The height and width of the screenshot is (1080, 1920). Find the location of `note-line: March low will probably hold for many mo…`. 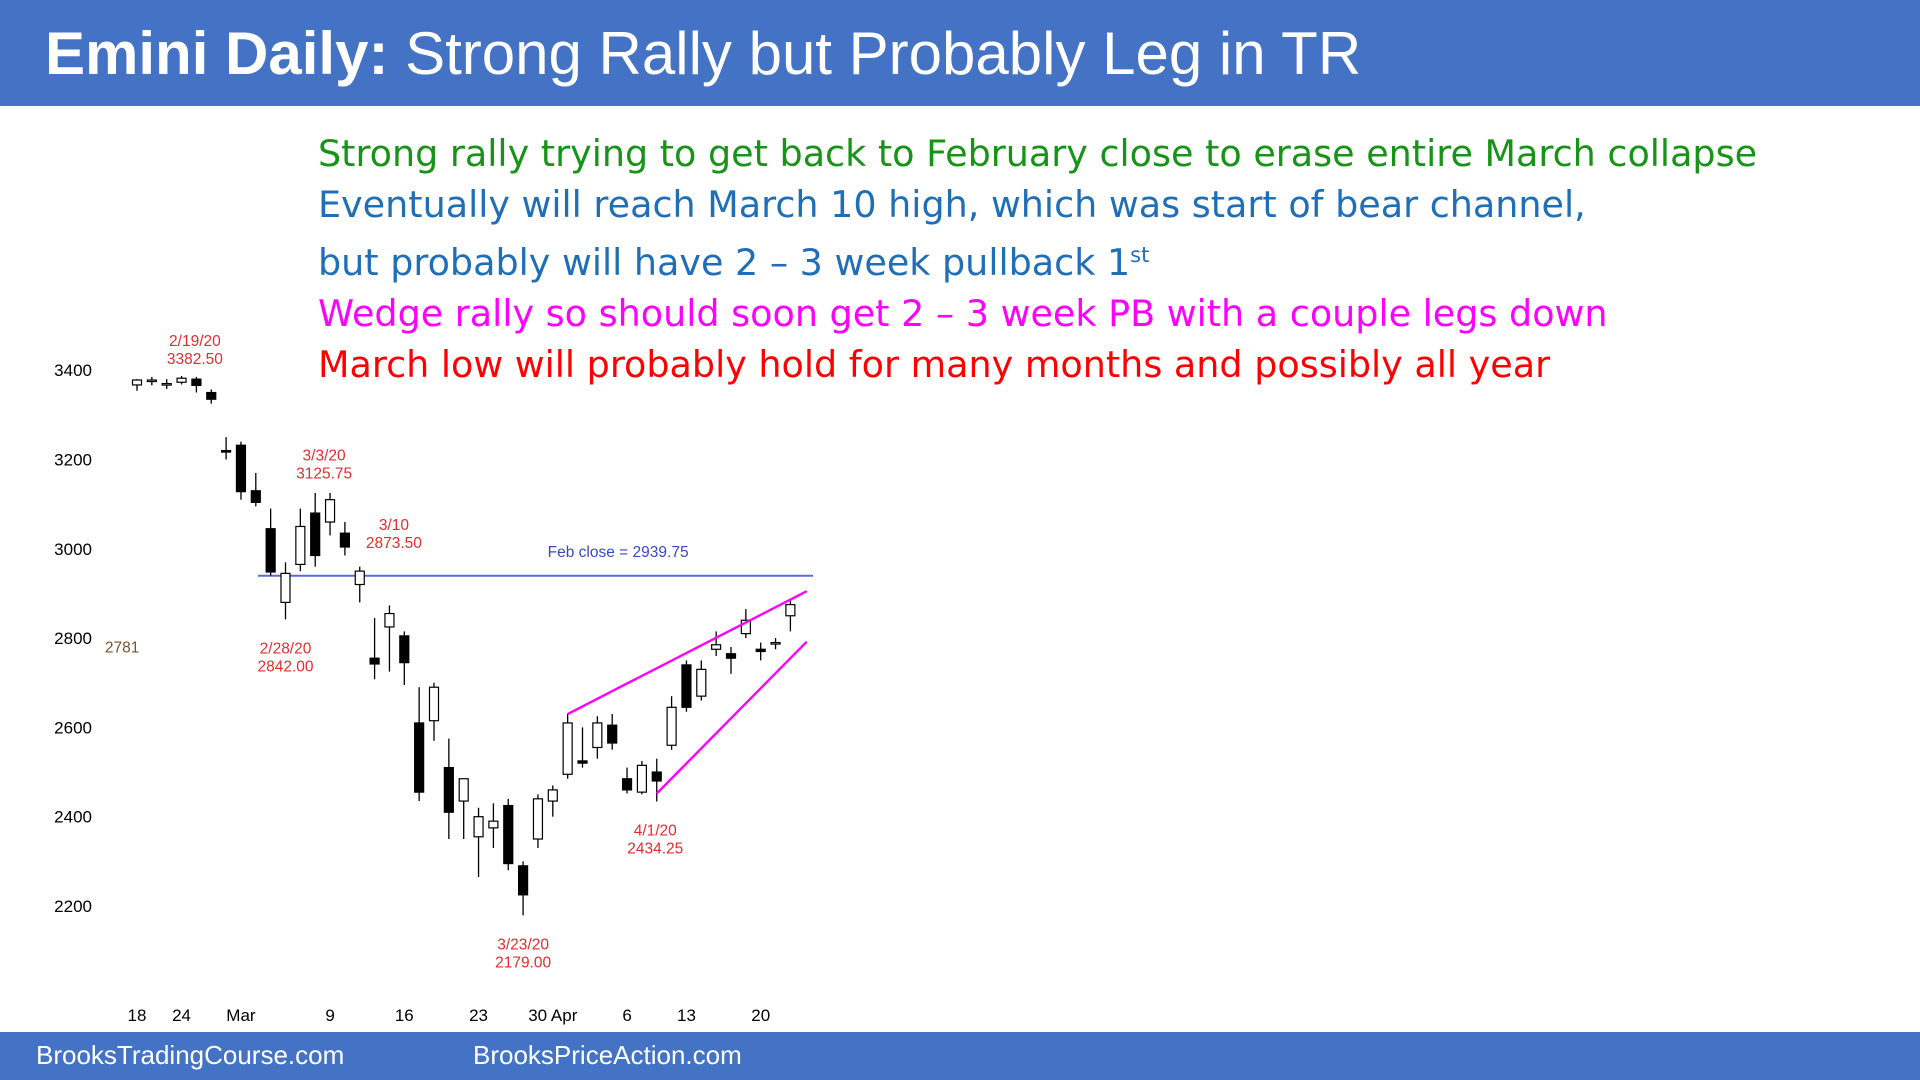

note-line: March low will probably hold for many mo… is located at coordinates (1037, 364).